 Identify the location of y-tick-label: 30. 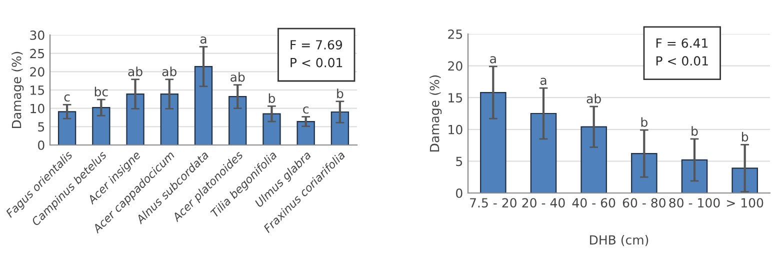
(37, 35).